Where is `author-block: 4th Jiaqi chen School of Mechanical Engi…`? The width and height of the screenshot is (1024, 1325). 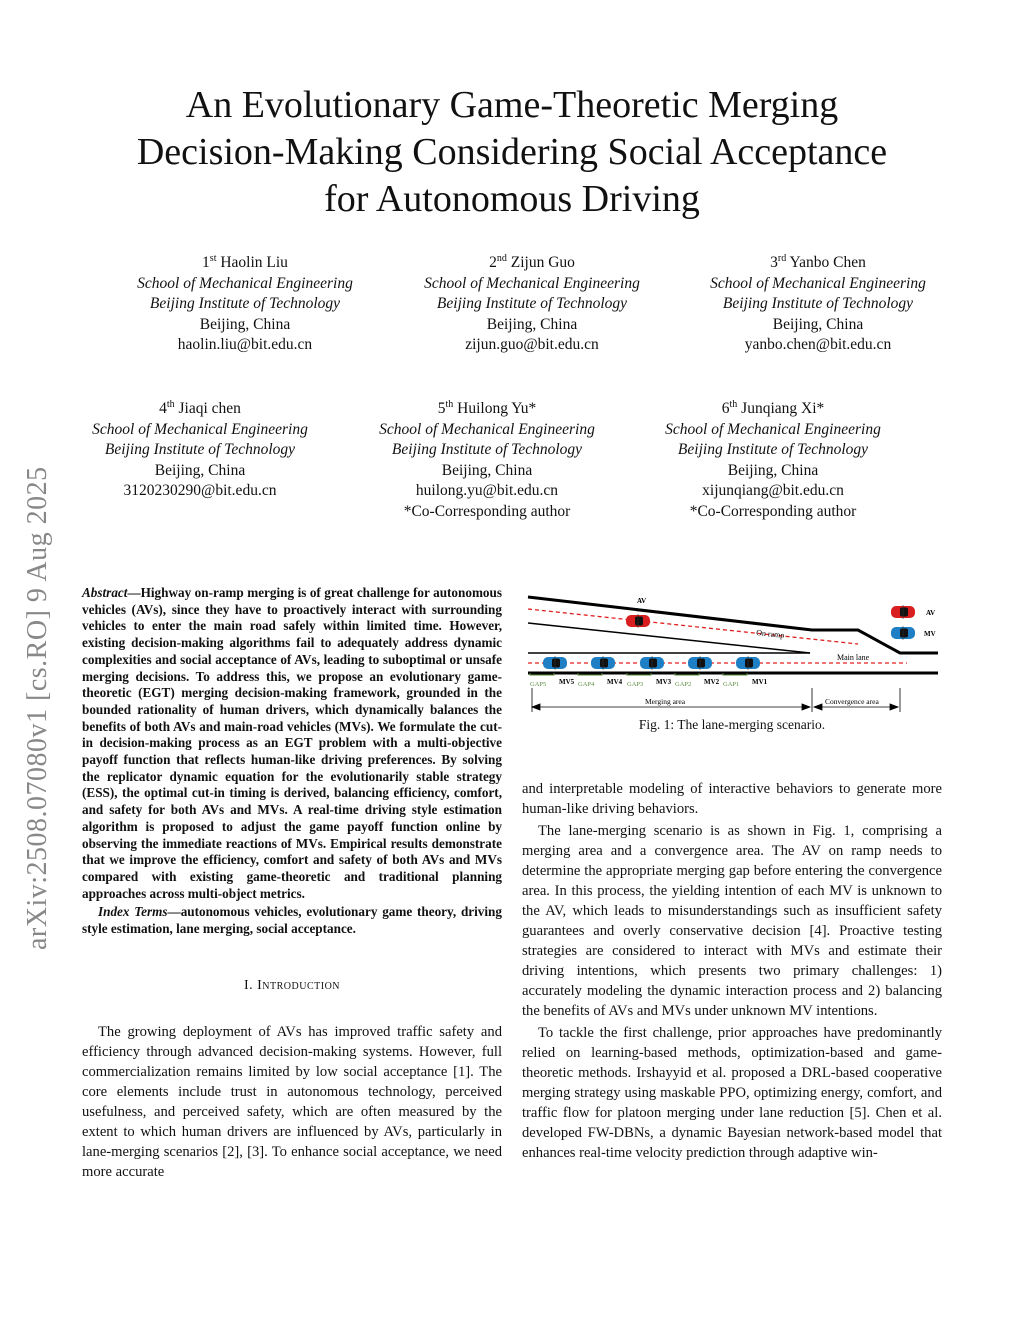
author-block: 4th Jiaqi chen School of Mechanical Engi… is located at coordinates (200, 448).